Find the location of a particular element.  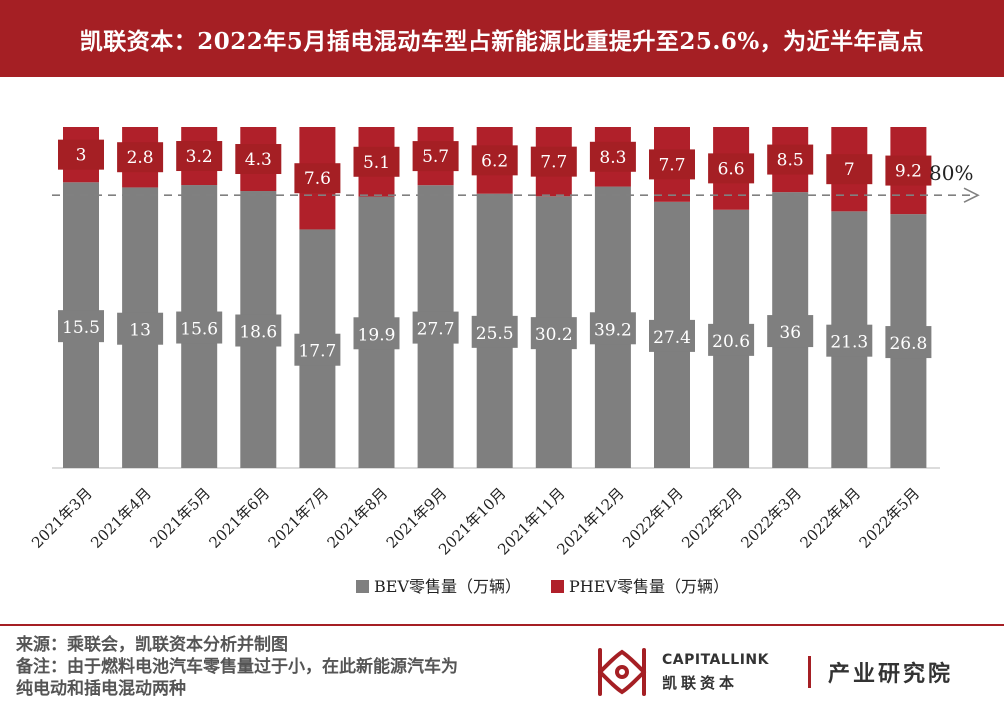

bev-data-label: 25.5 is located at coordinates (495, 334).